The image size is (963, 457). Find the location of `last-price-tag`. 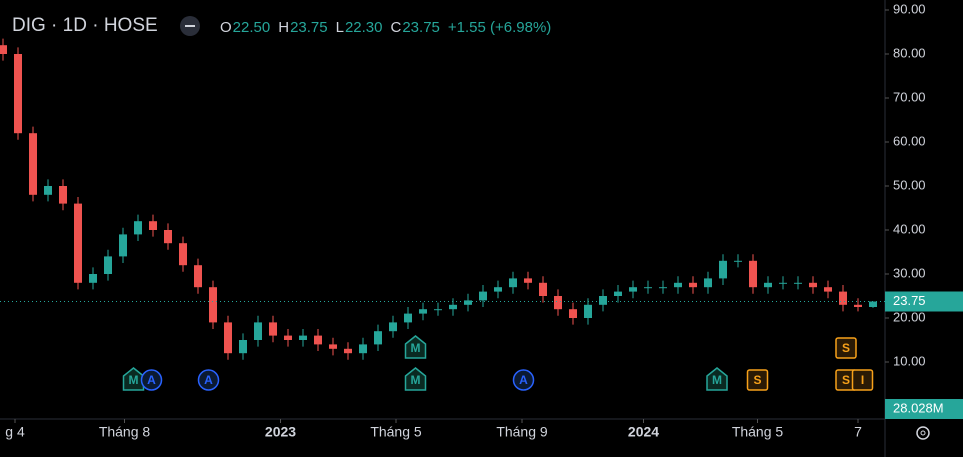

last-price-tag is located at coordinates (924, 301).